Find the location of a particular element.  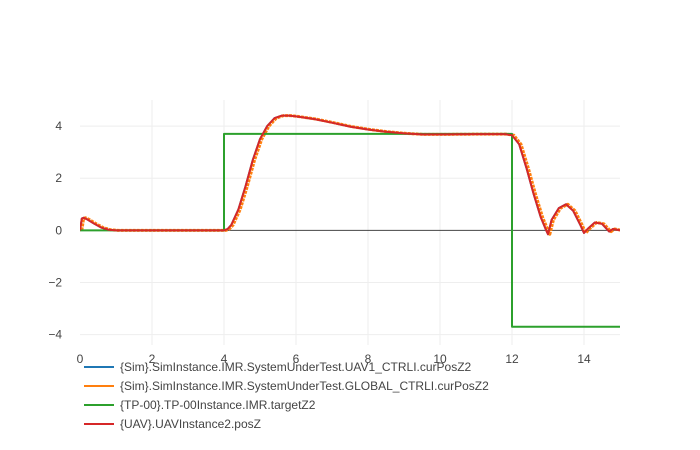

x-tick-label: 12 is located at coordinates (512, 359).